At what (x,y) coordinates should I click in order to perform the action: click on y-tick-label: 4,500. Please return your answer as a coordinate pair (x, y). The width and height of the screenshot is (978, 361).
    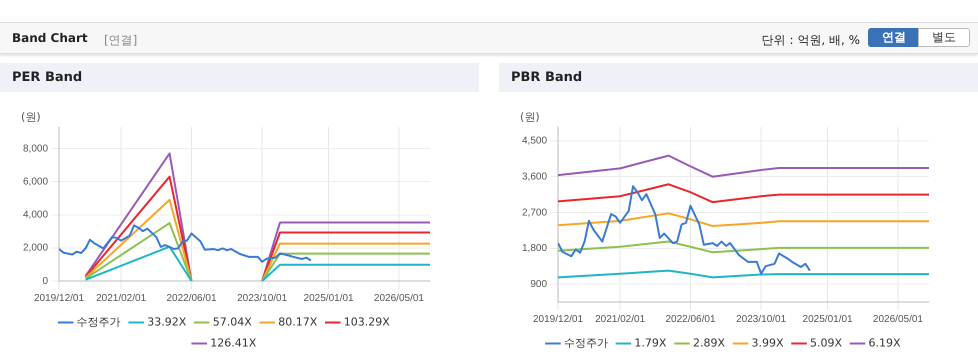
    Looking at the image, I should click on (535, 141).